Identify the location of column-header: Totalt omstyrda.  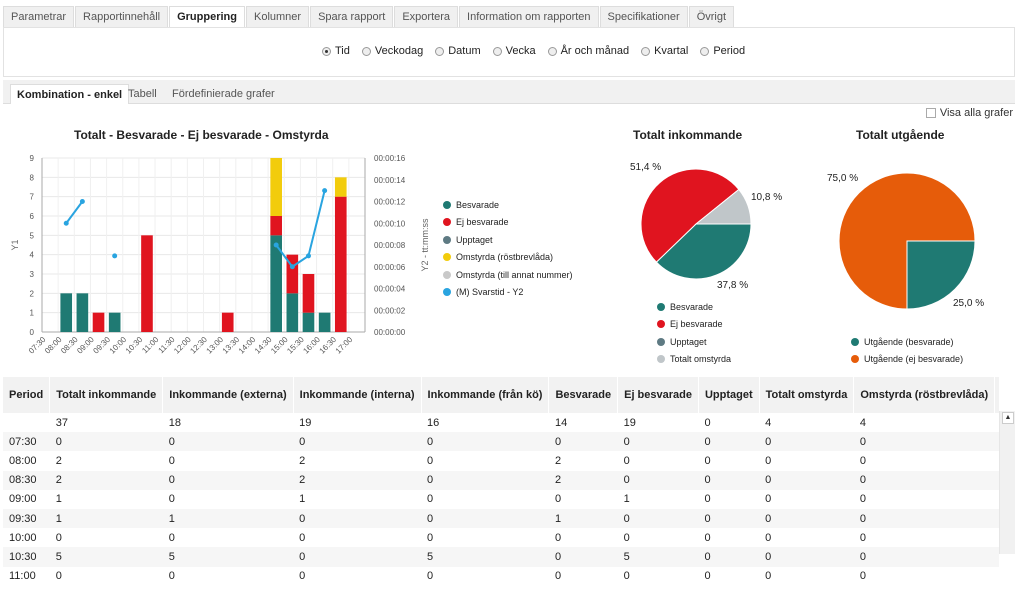
(807, 395).